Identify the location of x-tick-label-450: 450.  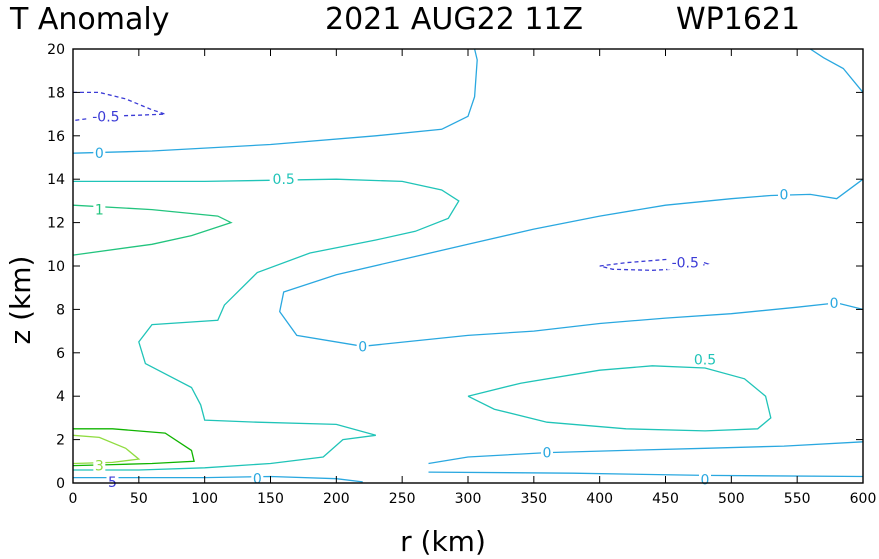
(665, 499).